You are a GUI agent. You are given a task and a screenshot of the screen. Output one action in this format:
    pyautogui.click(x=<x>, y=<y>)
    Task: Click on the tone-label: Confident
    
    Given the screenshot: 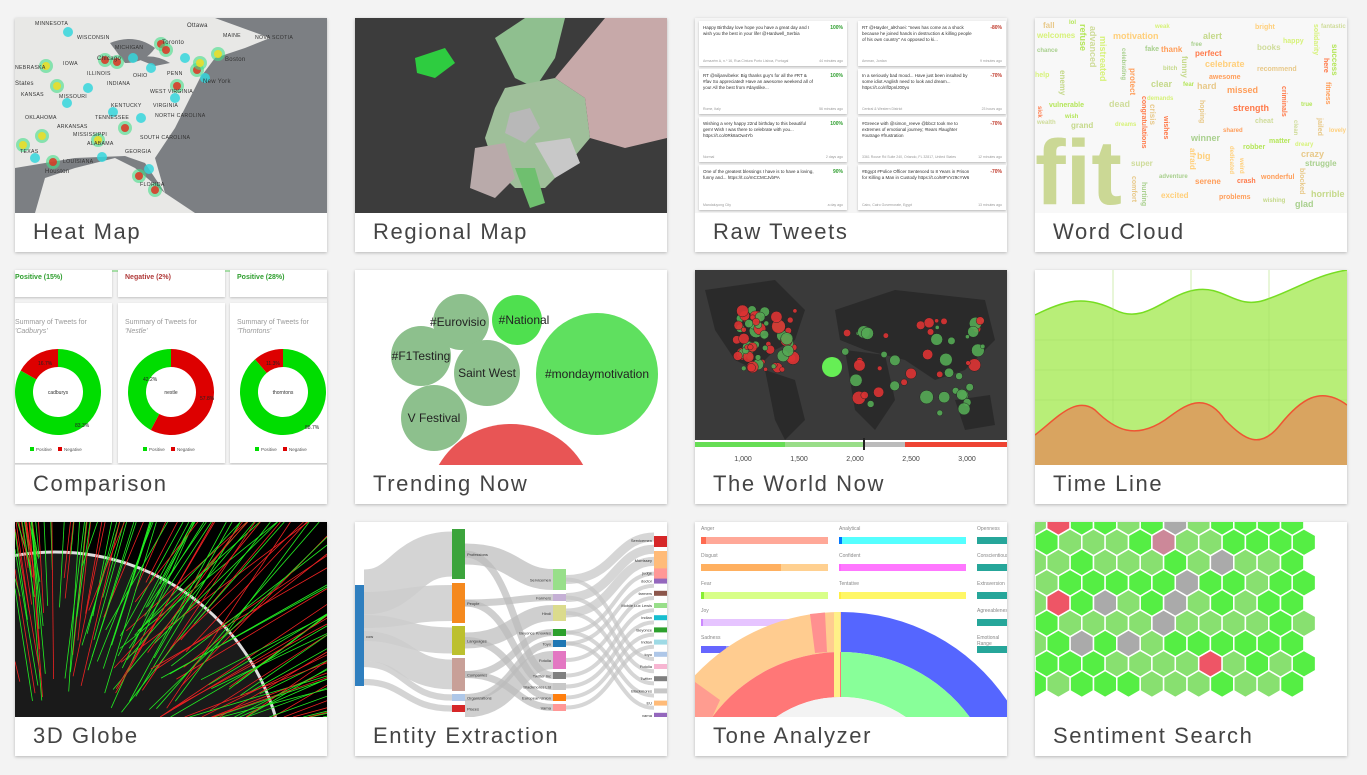 What is the action you would take?
    pyautogui.click(x=850, y=556)
    